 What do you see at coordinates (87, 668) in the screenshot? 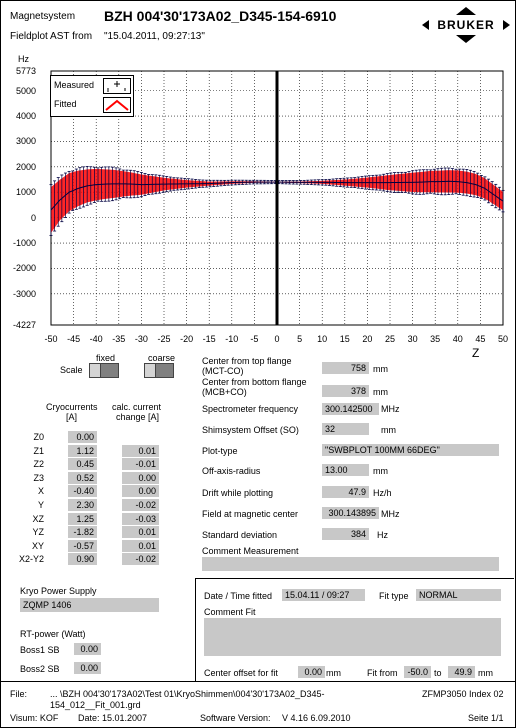
I see `boss2-value: 0.00` at bounding box center [87, 668].